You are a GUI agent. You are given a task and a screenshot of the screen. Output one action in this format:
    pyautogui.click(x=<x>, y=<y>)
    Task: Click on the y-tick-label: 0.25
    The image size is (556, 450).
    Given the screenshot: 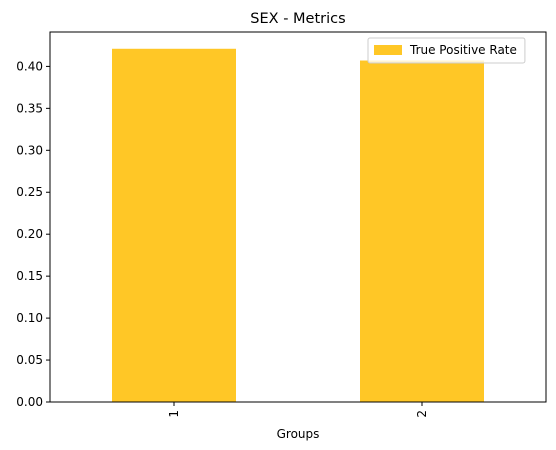 What is the action you would take?
    pyautogui.click(x=29, y=192)
    